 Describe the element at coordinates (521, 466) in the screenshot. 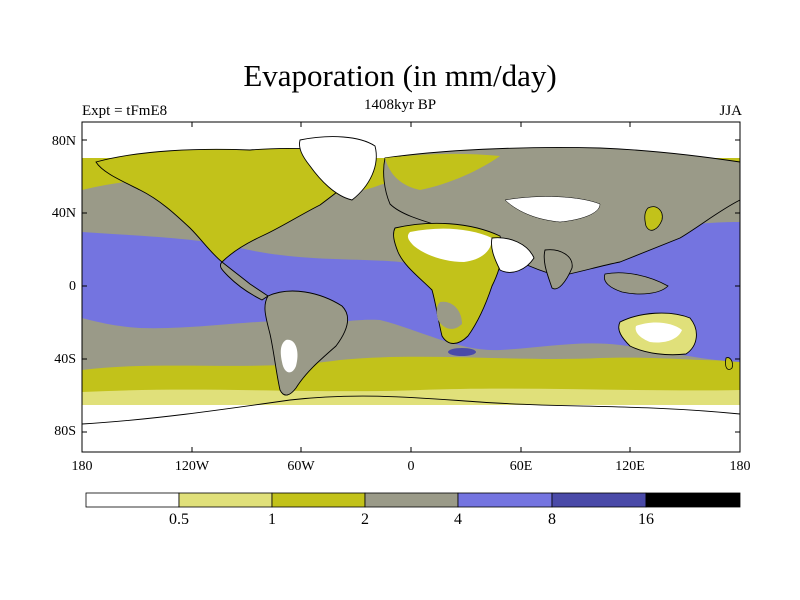

I see `lon-tick-60e: 60E` at that location.